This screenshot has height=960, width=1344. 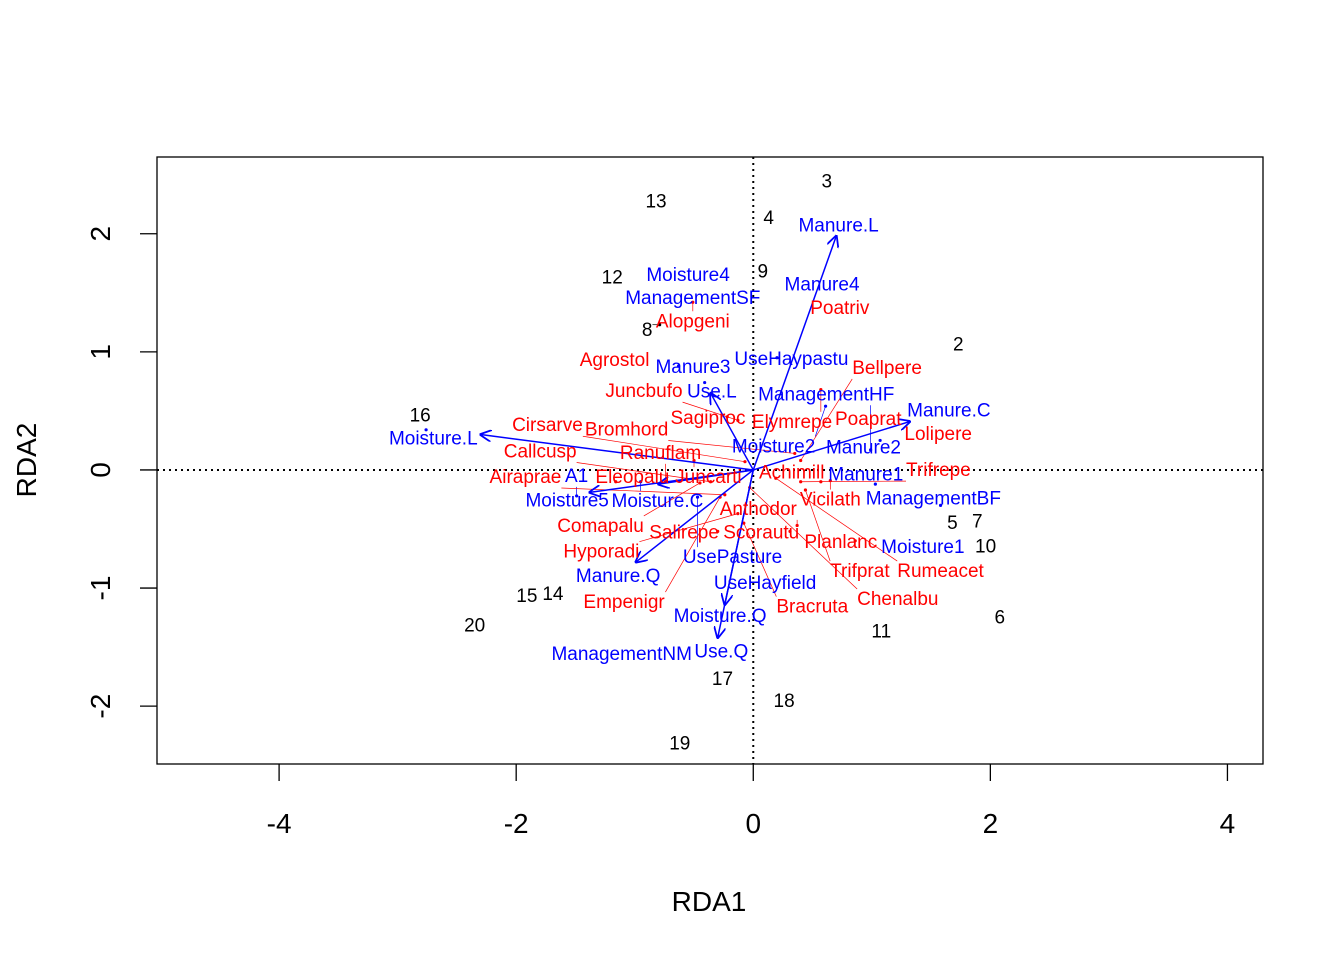 I want to click on species-label: Vicilath, so click(x=830, y=500).